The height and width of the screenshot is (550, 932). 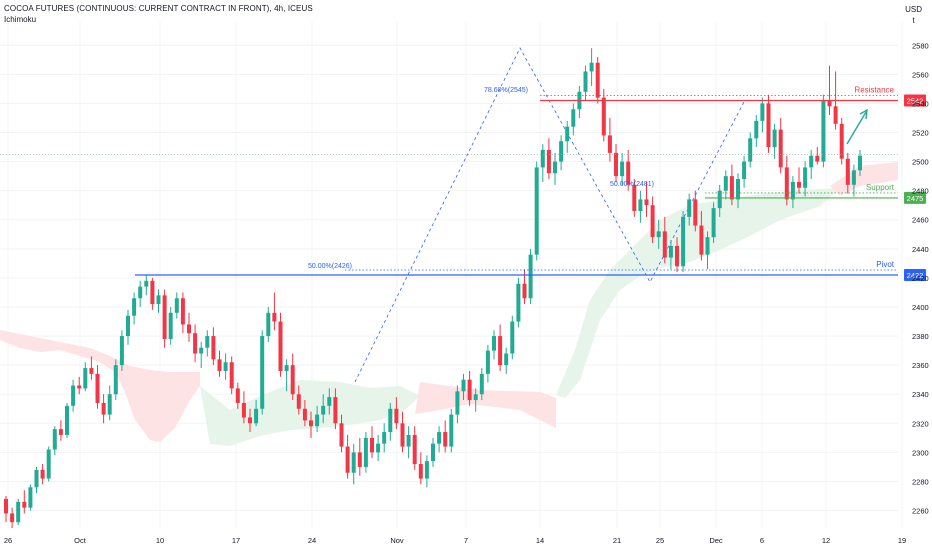 What do you see at coordinates (466, 540) in the screenshot?
I see `x-tick-label: 7` at bounding box center [466, 540].